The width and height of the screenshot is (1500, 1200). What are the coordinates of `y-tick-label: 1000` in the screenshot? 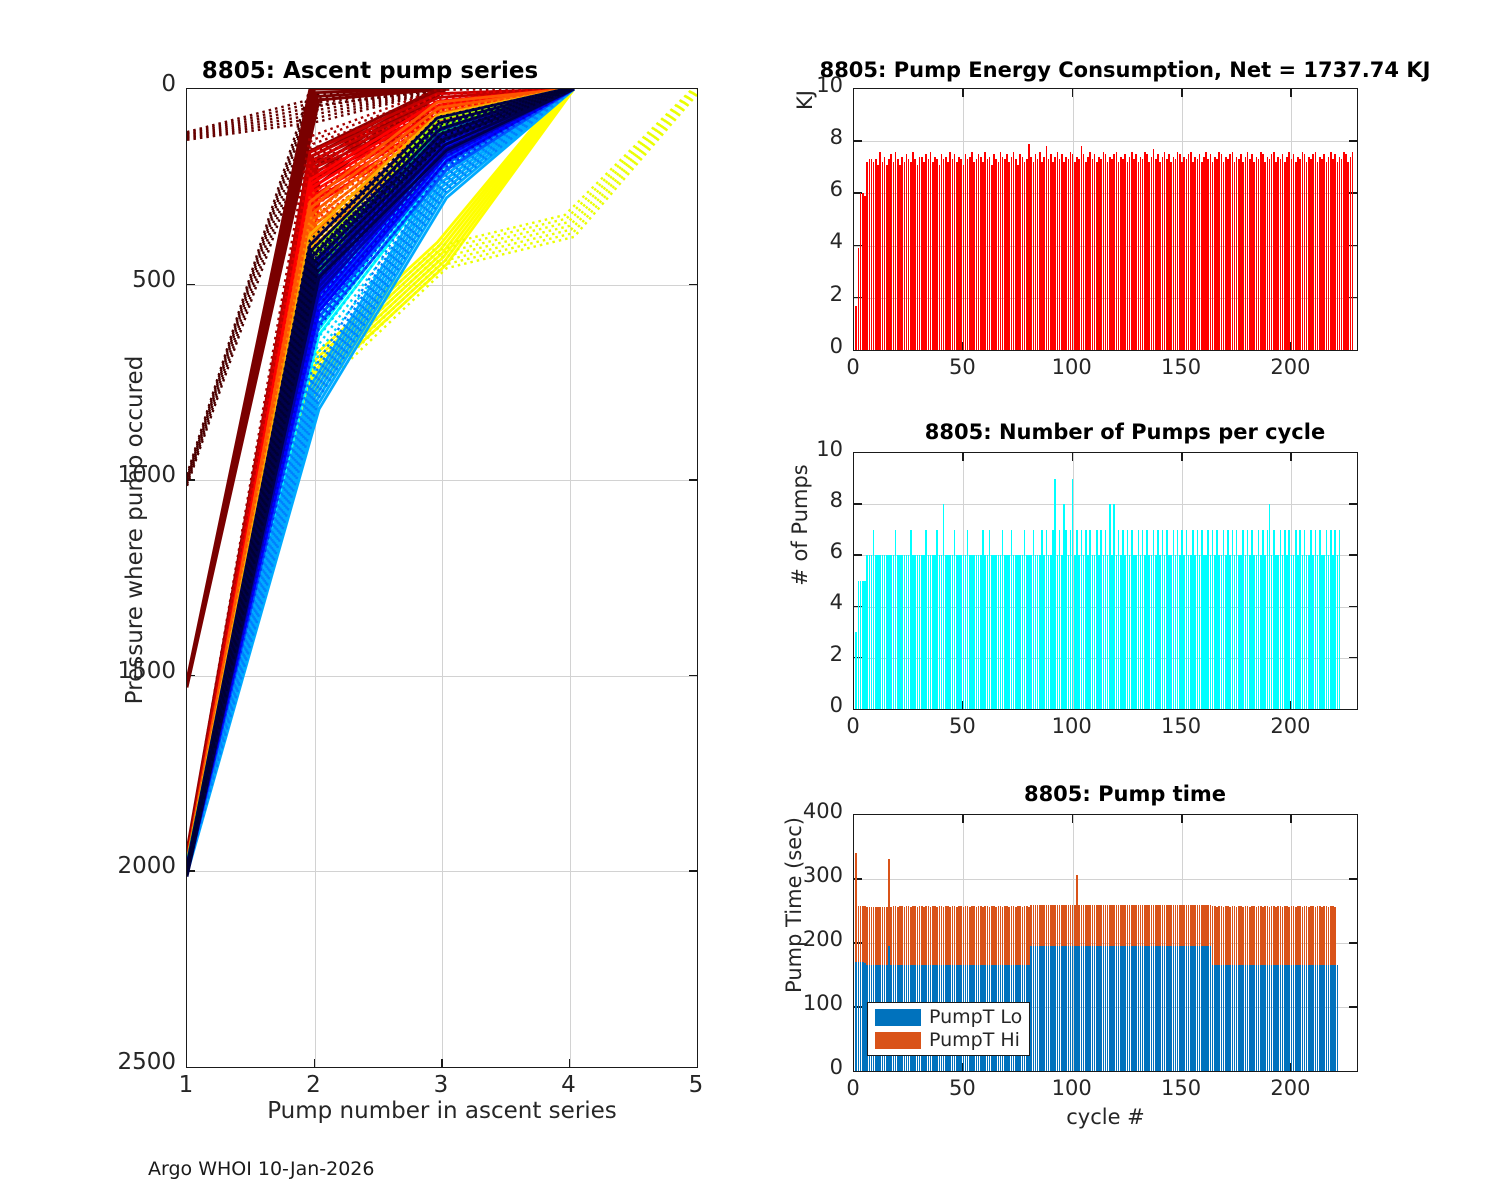 It's located at (146, 475).